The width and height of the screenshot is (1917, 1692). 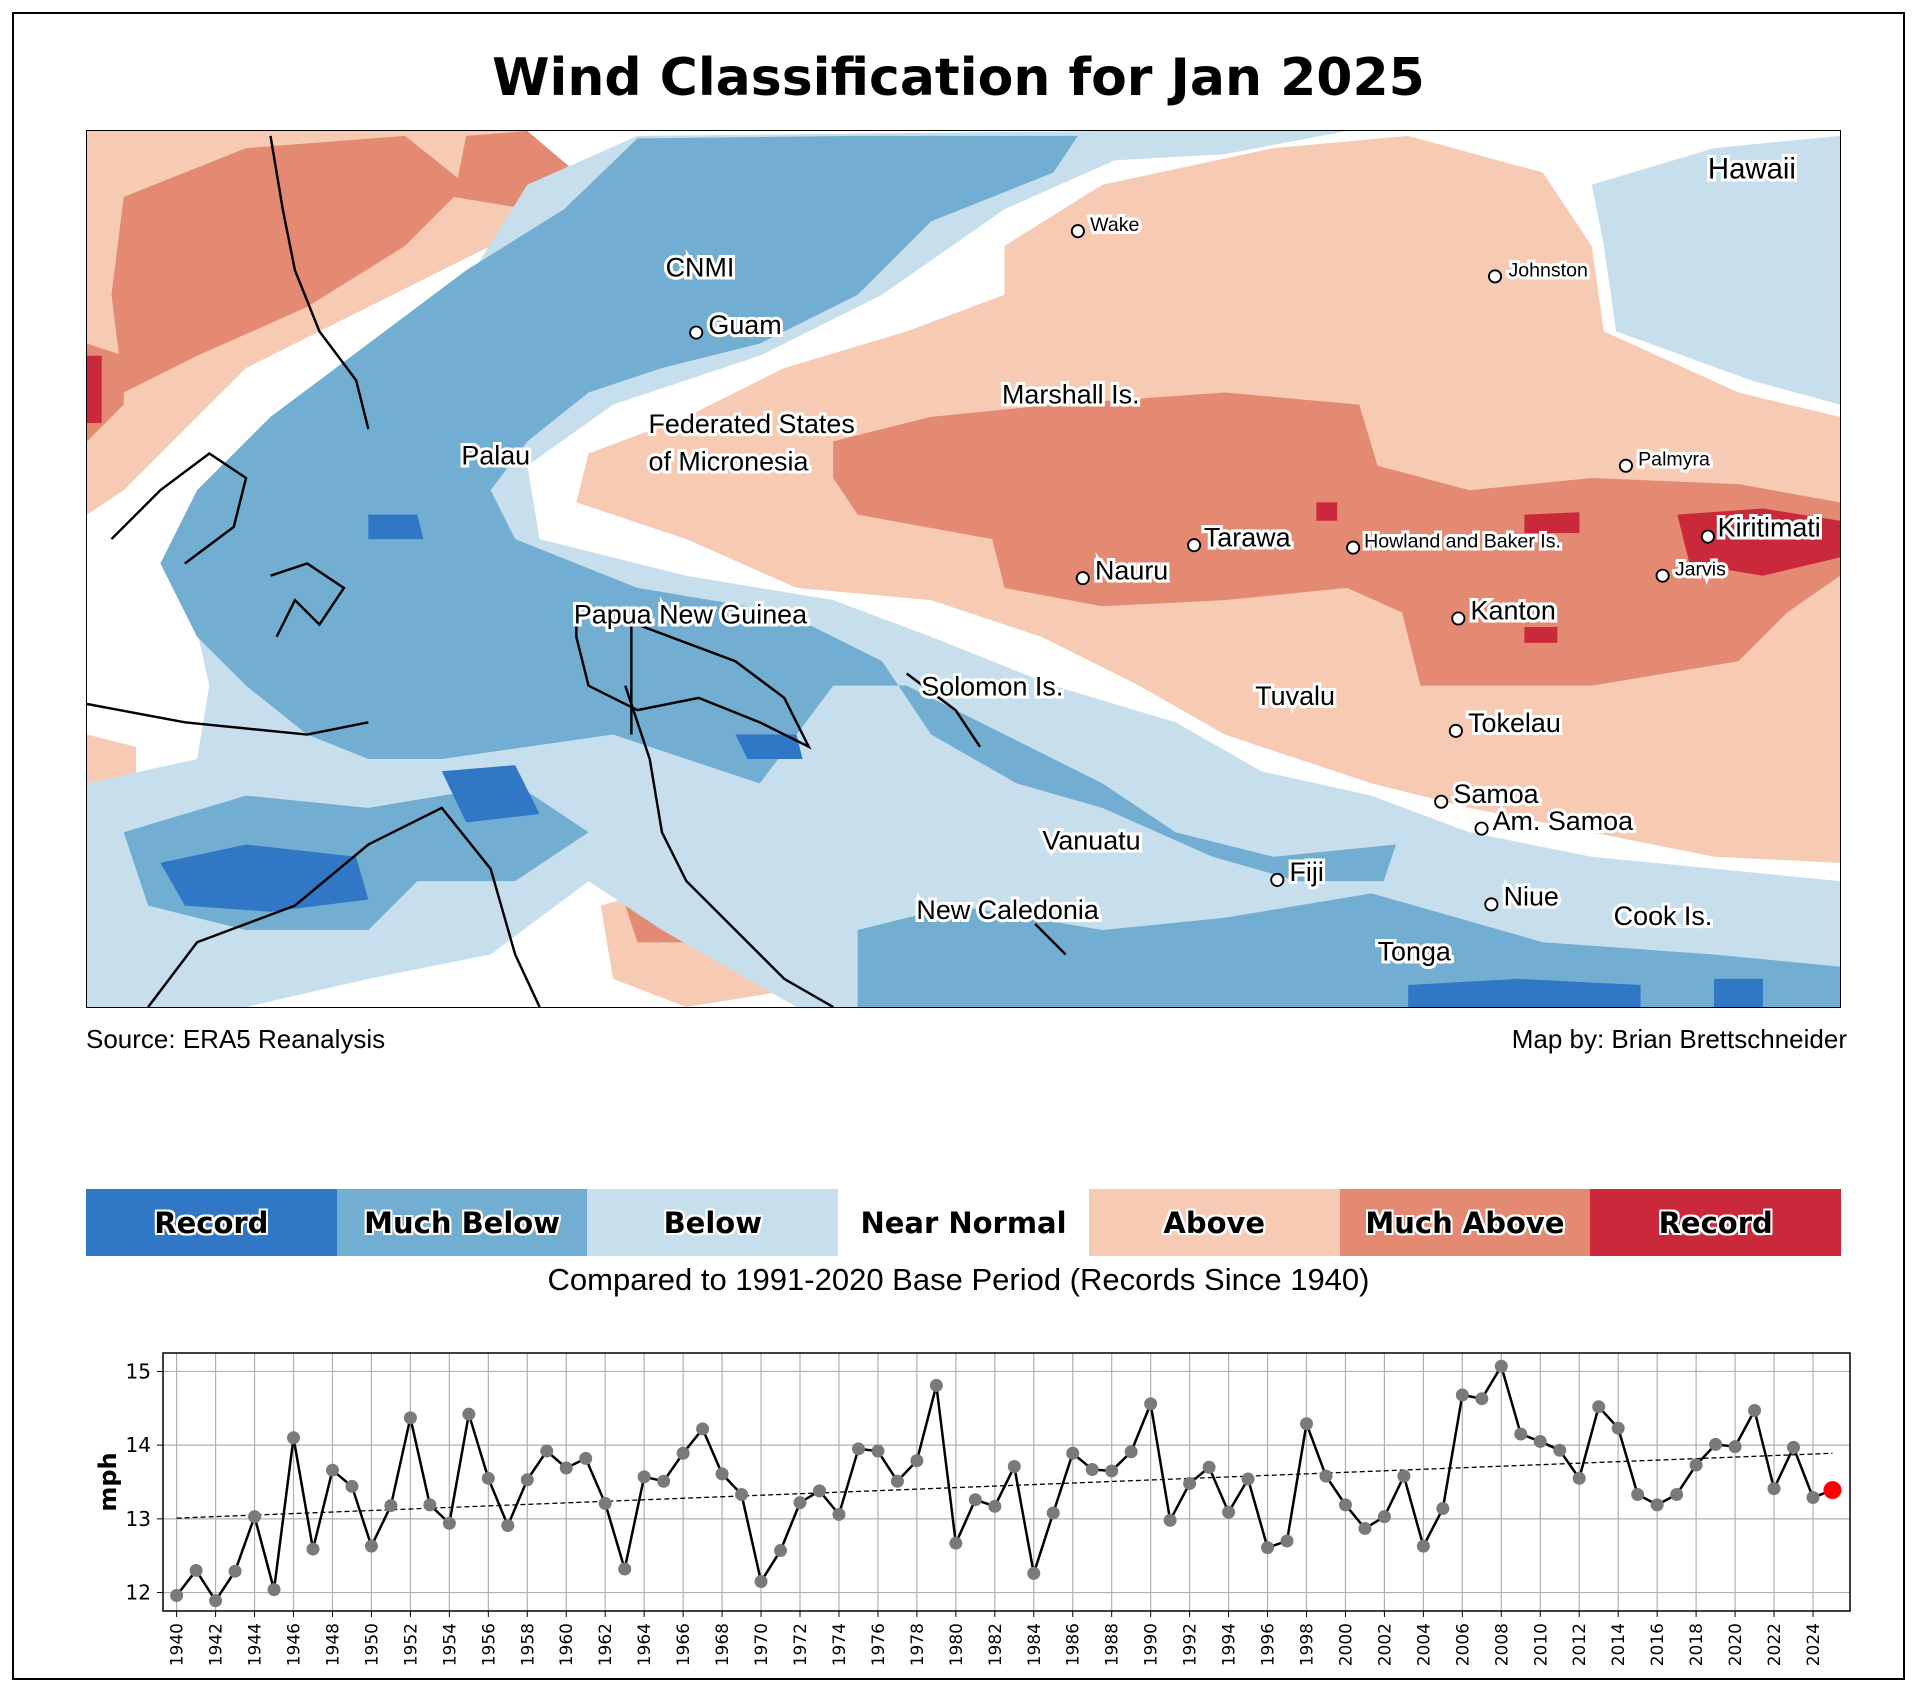 What do you see at coordinates (1295, 696) in the screenshot?
I see `label-tuvalu: Tuvalu` at bounding box center [1295, 696].